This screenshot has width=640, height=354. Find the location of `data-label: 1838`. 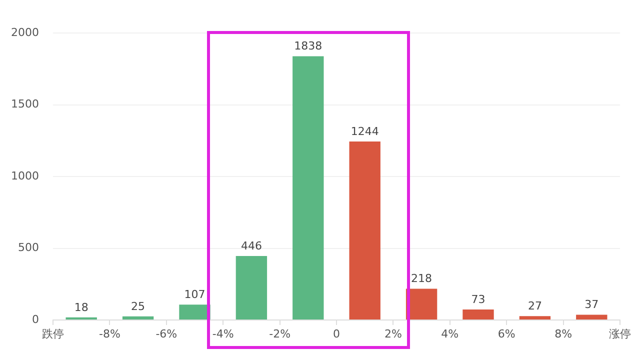

data-label: 1838 is located at coordinates (308, 46).